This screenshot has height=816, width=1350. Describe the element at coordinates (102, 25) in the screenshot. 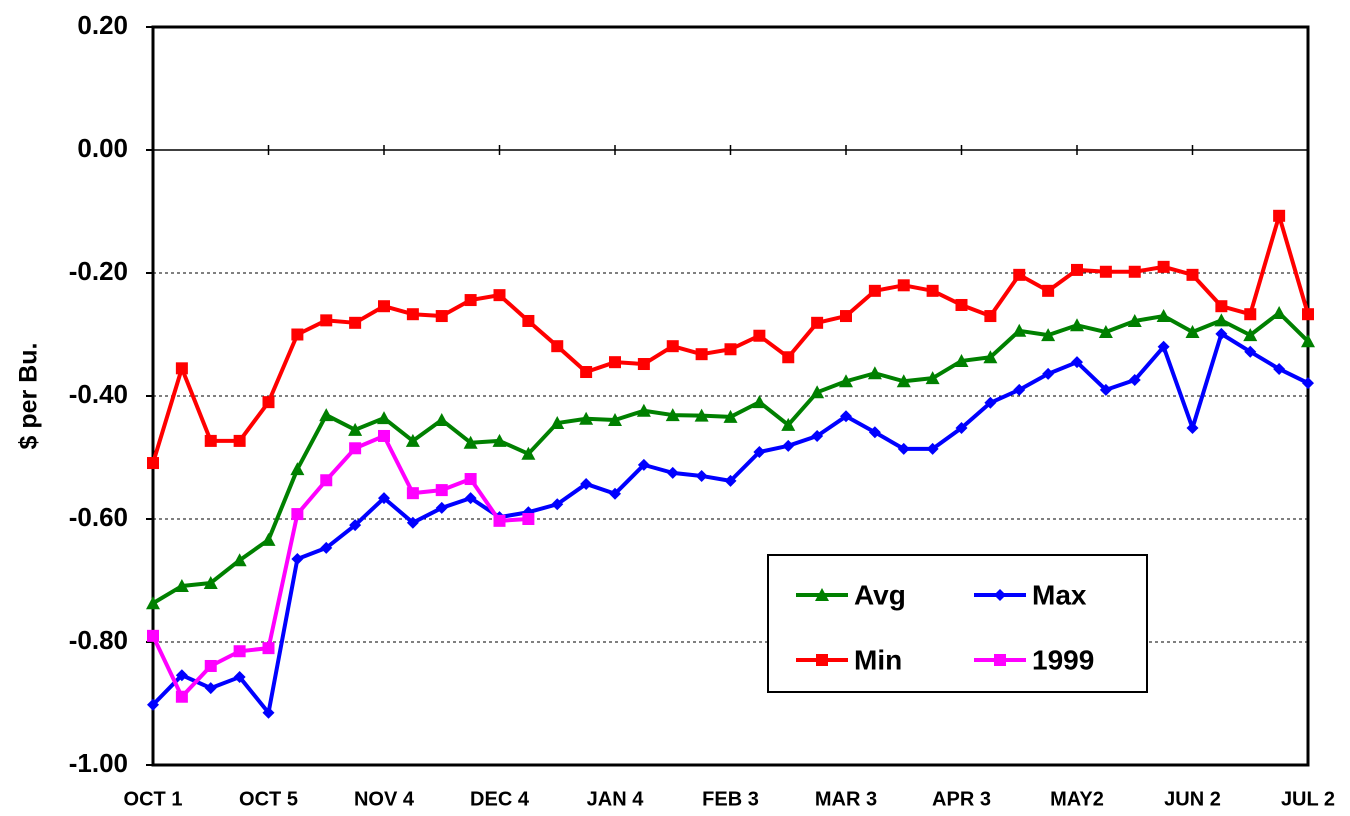

I see `y-tick-label: 0.20` at that location.